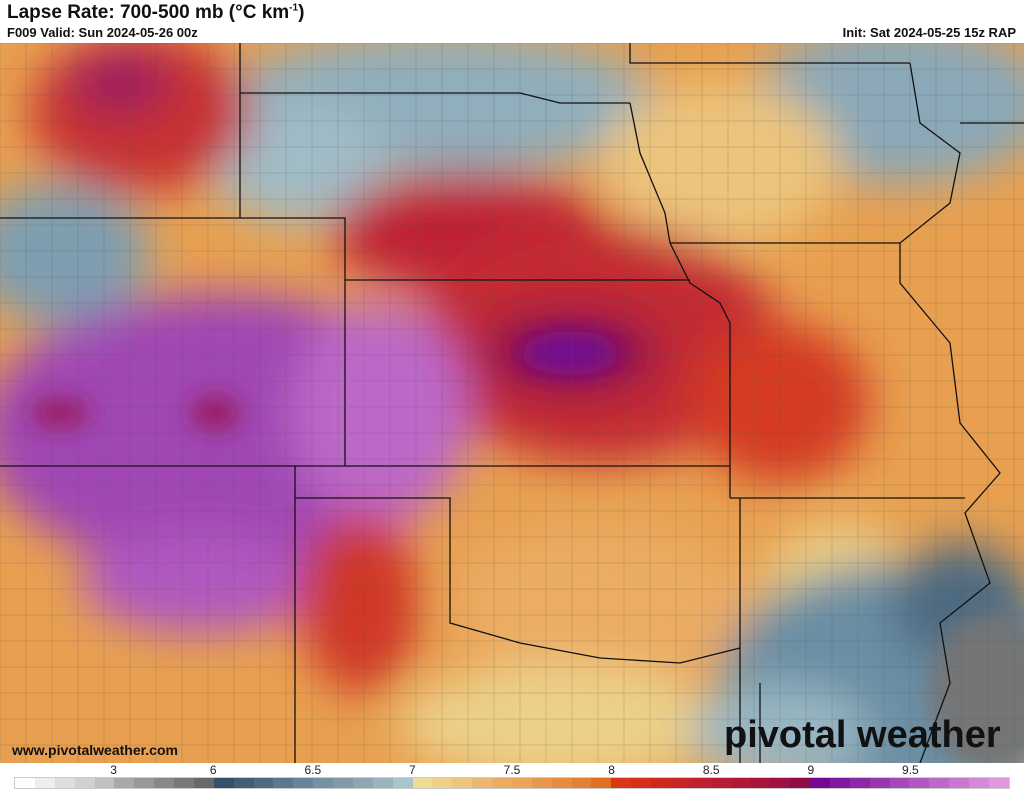 This screenshot has width=1024, height=791. What do you see at coordinates (313, 770) in the screenshot?
I see `colorbar-label: 6.5` at bounding box center [313, 770].